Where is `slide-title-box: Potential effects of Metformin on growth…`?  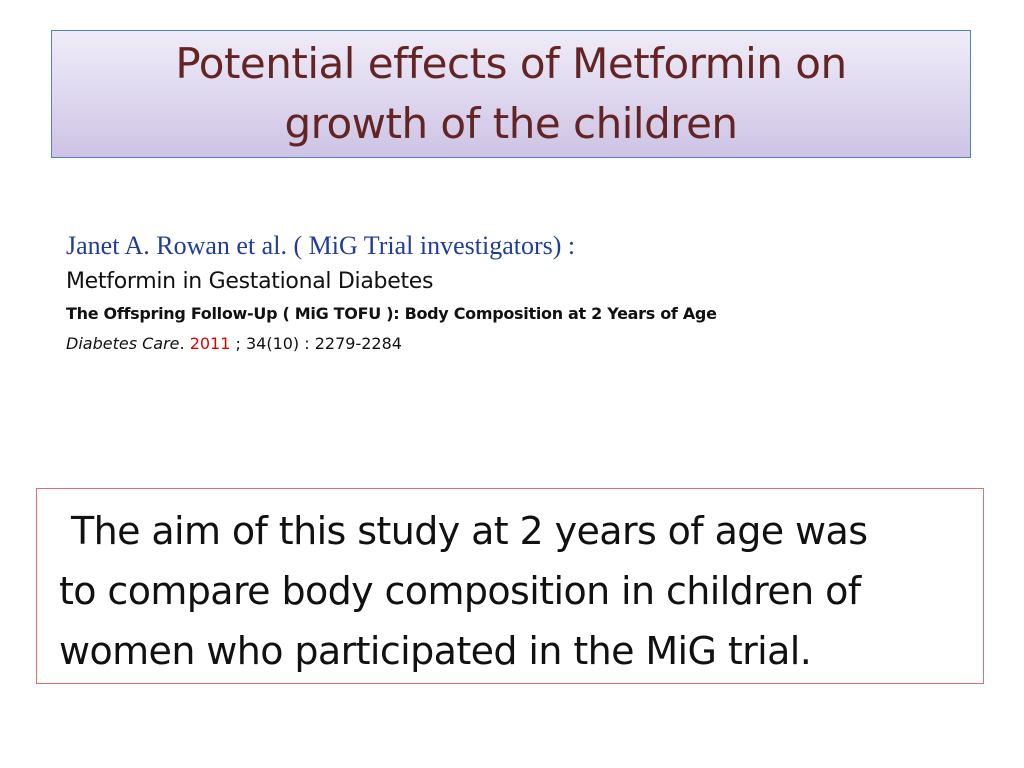 slide-title-box: Potential effects of Metformin on growth… is located at coordinates (511, 94).